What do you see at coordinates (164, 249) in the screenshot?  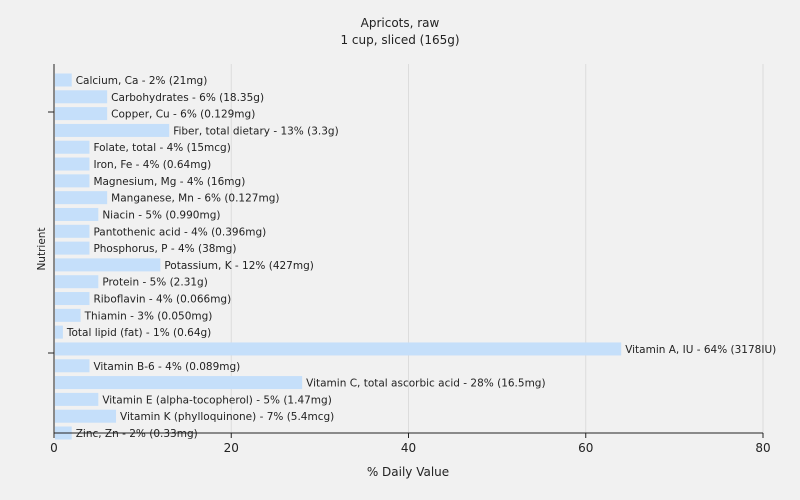 I see `bar-label: Phosphorus, P - 4% (38mg)` at bounding box center [164, 249].